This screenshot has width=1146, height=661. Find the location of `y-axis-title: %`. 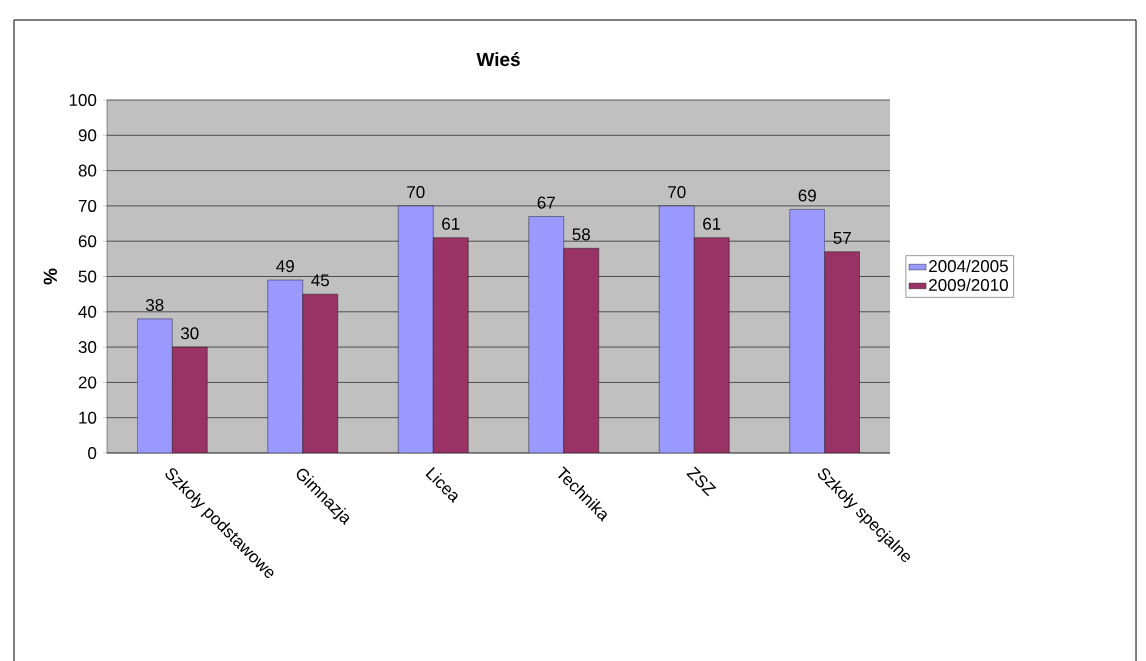

y-axis-title: % is located at coordinates (50, 276).